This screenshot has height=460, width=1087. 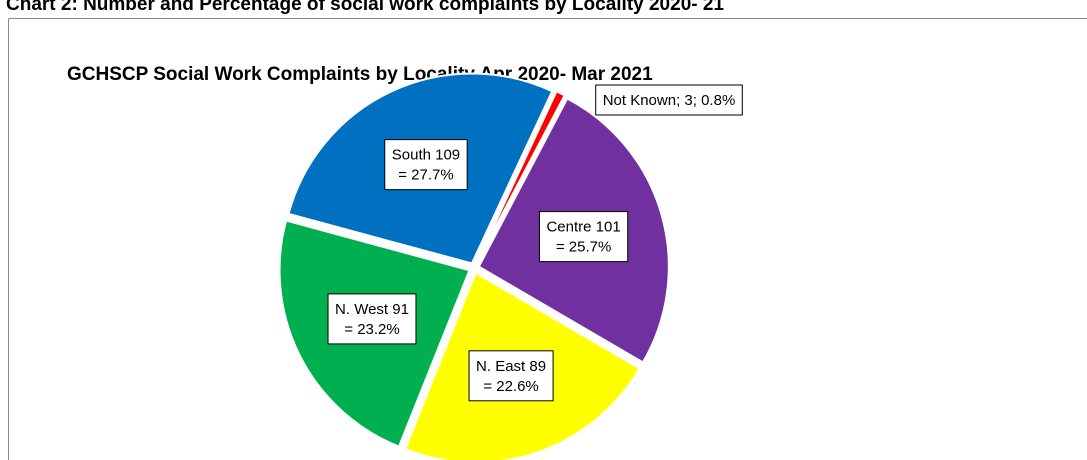 I want to click on data-label-text: Centre 101 = 25.7%, so click(x=583, y=237).